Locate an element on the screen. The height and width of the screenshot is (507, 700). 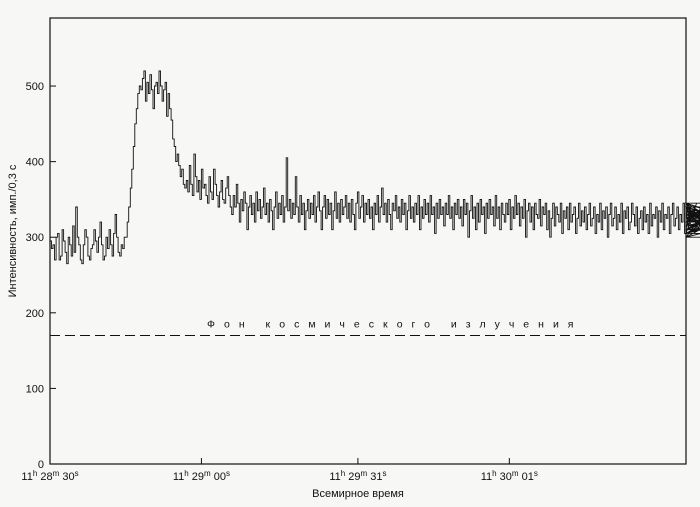
y-tick-label: 200 is located at coordinates (35, 314).